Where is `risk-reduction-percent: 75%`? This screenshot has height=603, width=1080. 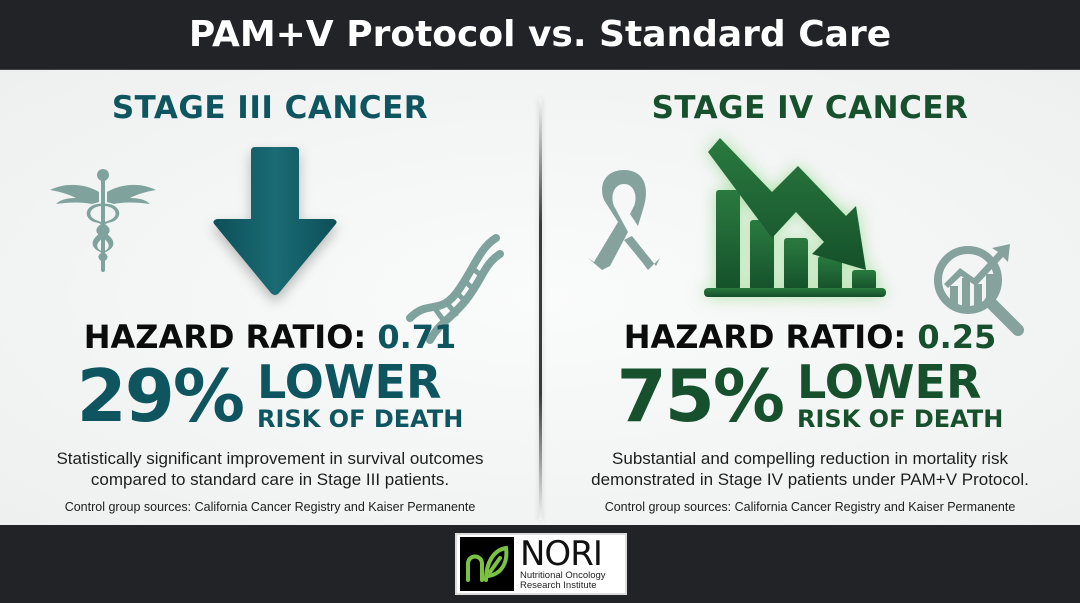
risk-reduction-percent: 75% is located at coordinates (700, 396).